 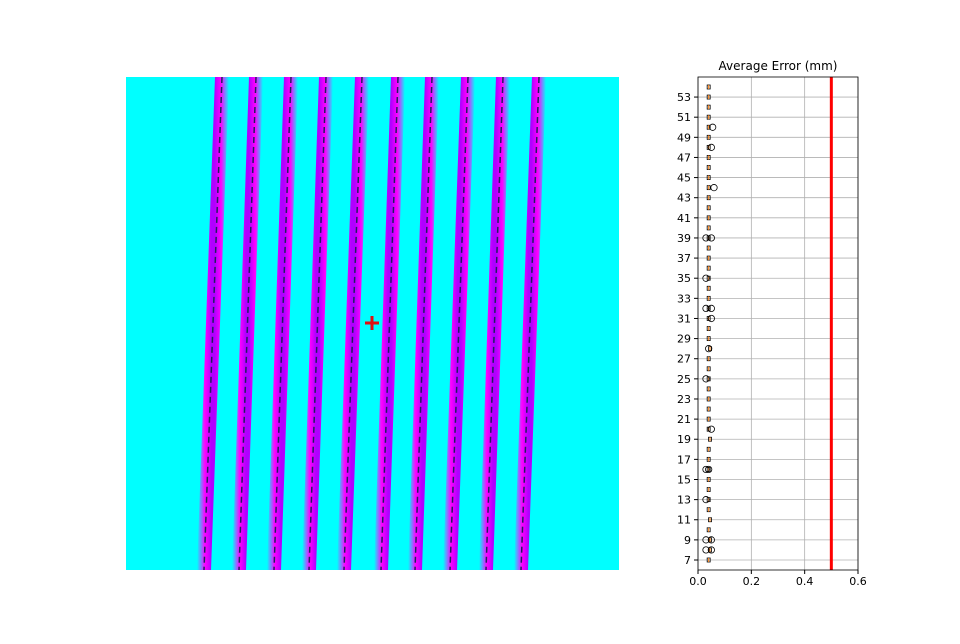 I want to click on y-tick-label: 17, so click(x=684, y=459).